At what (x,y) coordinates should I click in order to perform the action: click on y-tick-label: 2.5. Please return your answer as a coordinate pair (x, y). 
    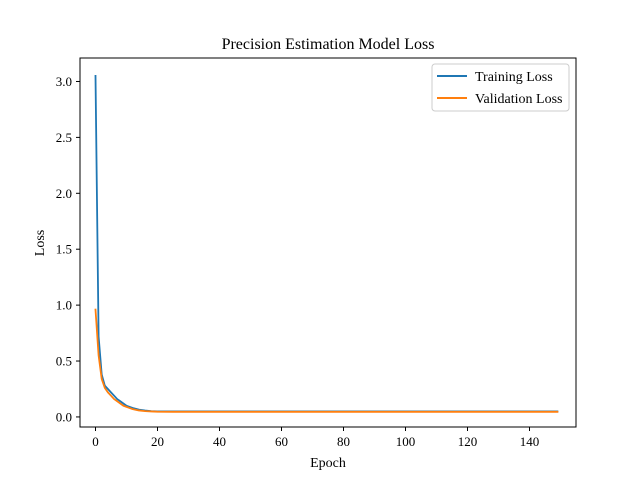
    Looking at the image, I should click on (64, 137).